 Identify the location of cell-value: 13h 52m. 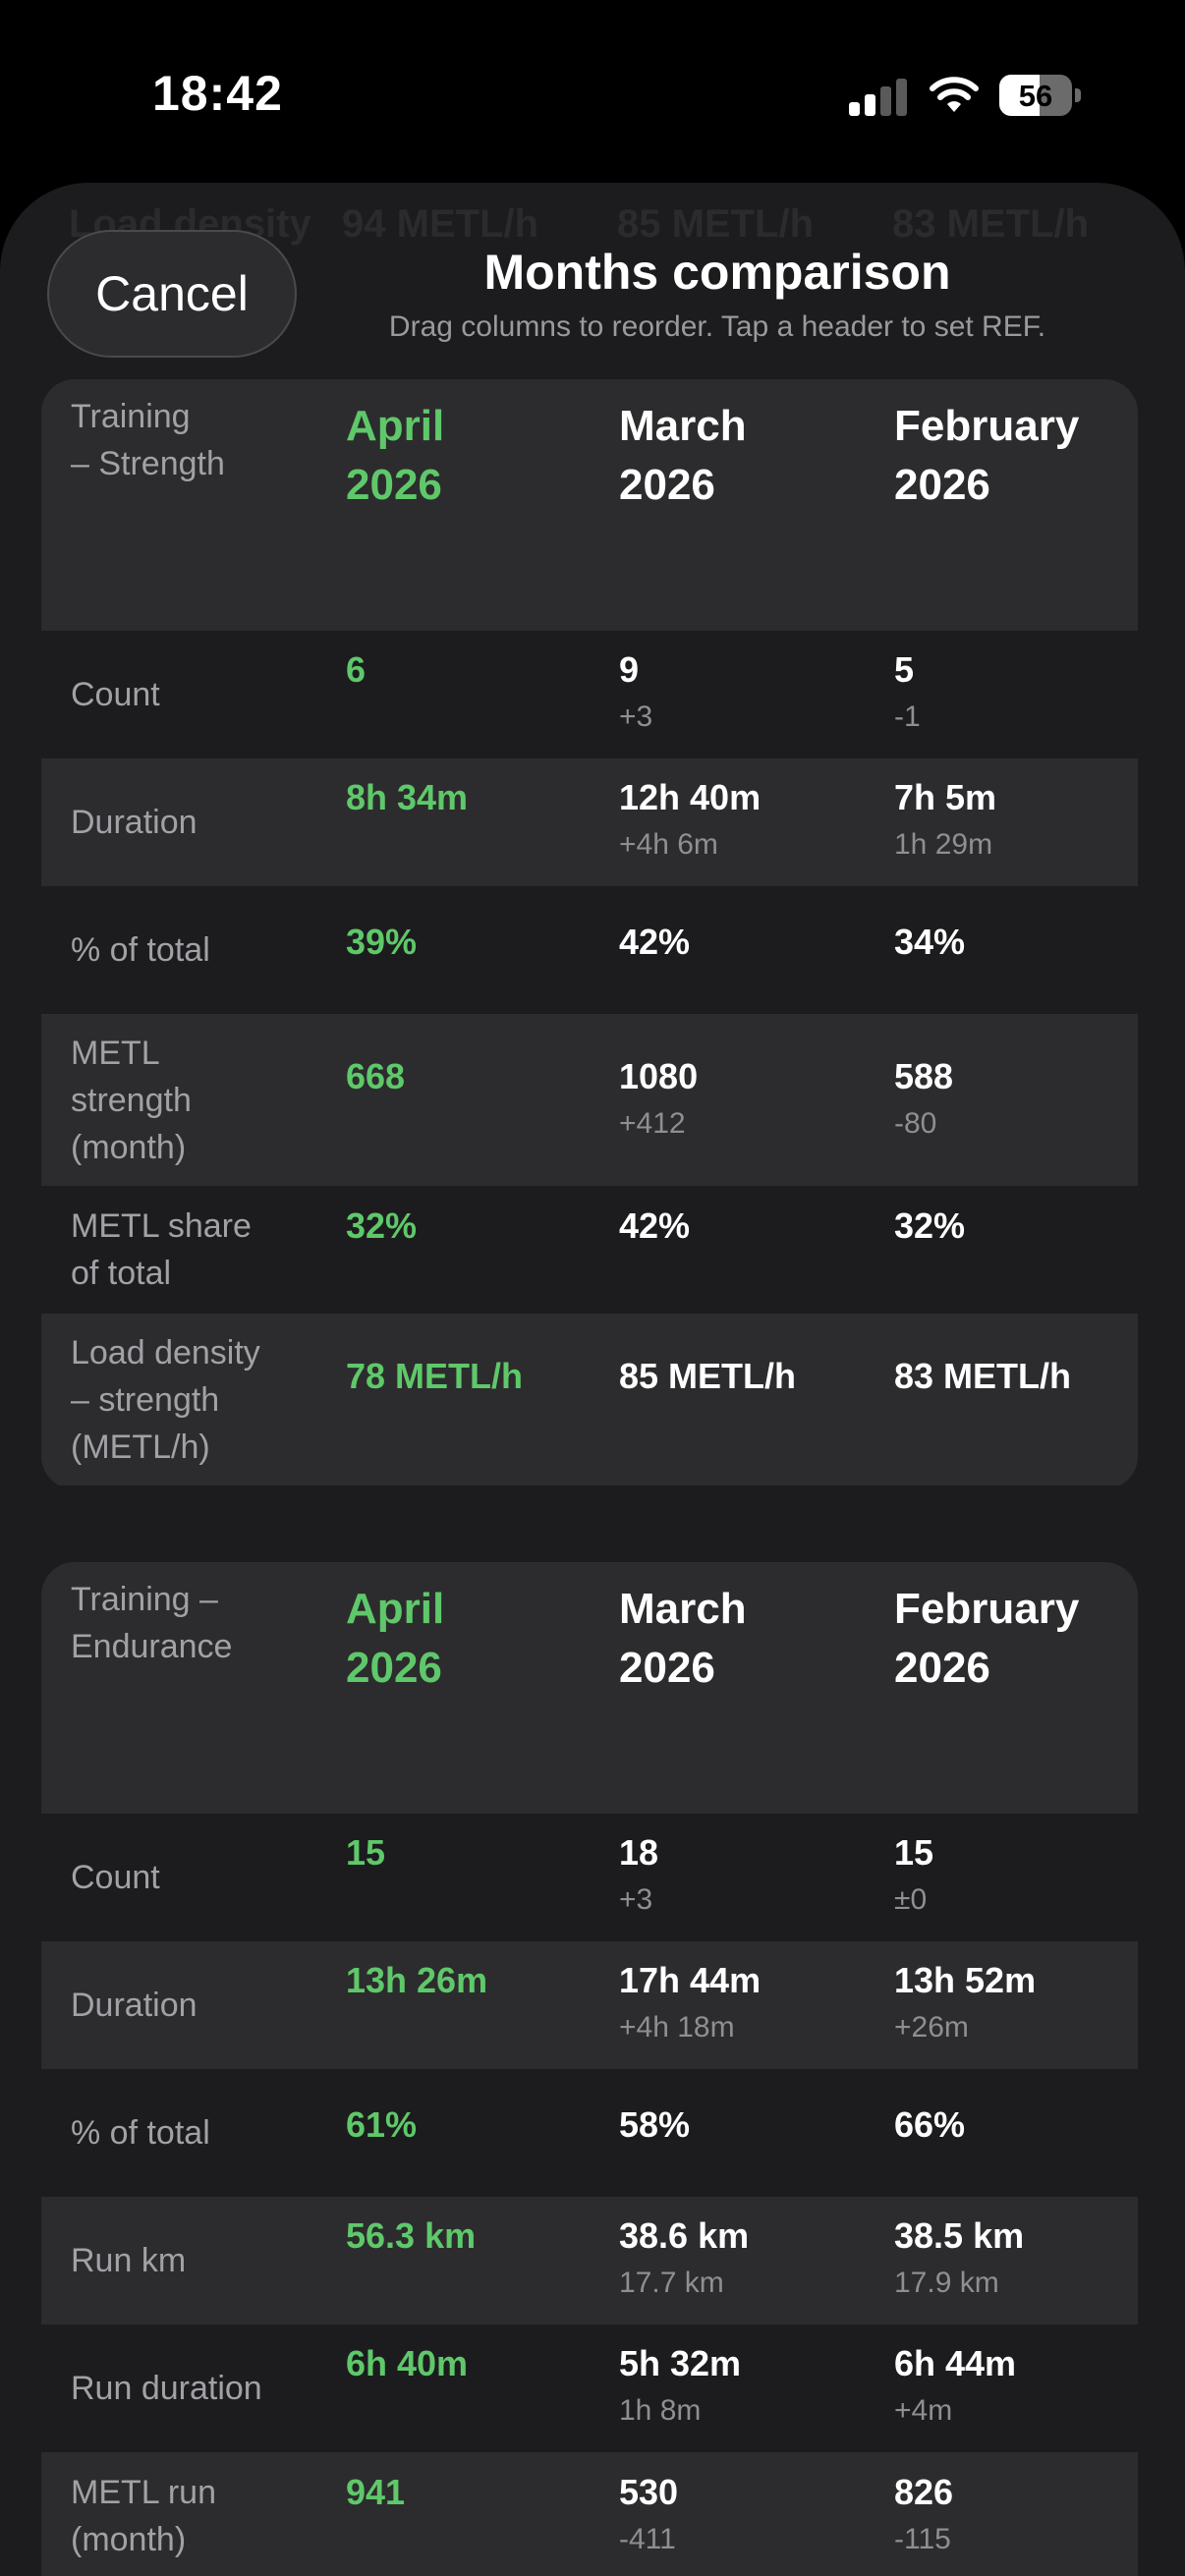
(966, 1980).